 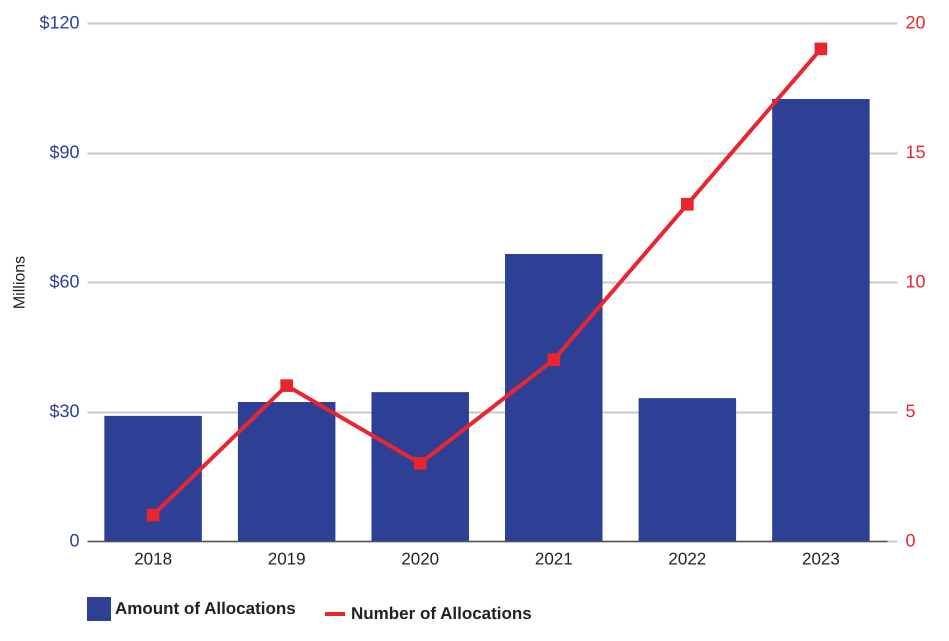 I want to click on legend-label: Amount of Allocations, so click(x=205, y=608).